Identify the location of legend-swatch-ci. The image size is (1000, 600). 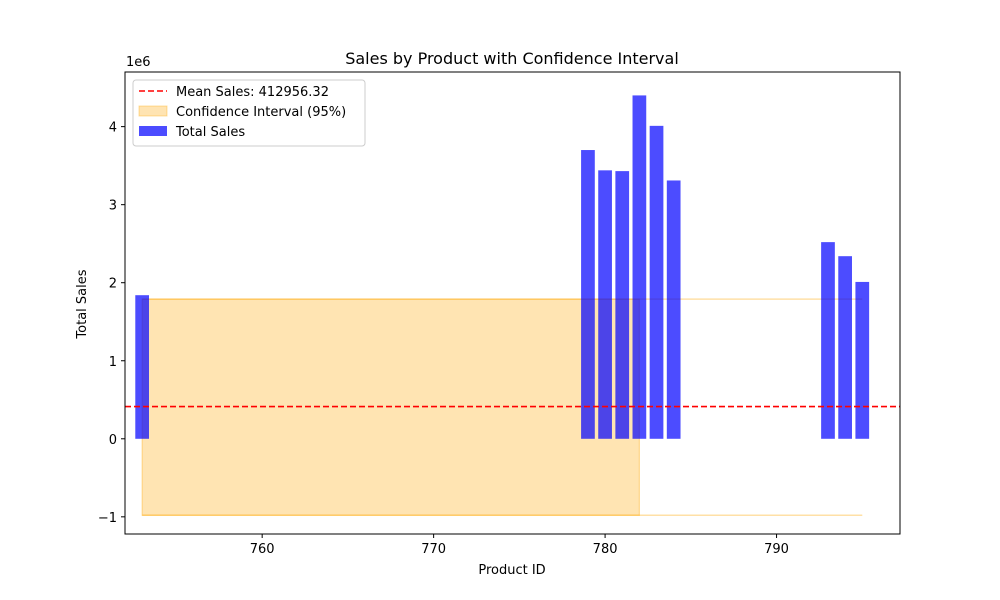
(153, 111).